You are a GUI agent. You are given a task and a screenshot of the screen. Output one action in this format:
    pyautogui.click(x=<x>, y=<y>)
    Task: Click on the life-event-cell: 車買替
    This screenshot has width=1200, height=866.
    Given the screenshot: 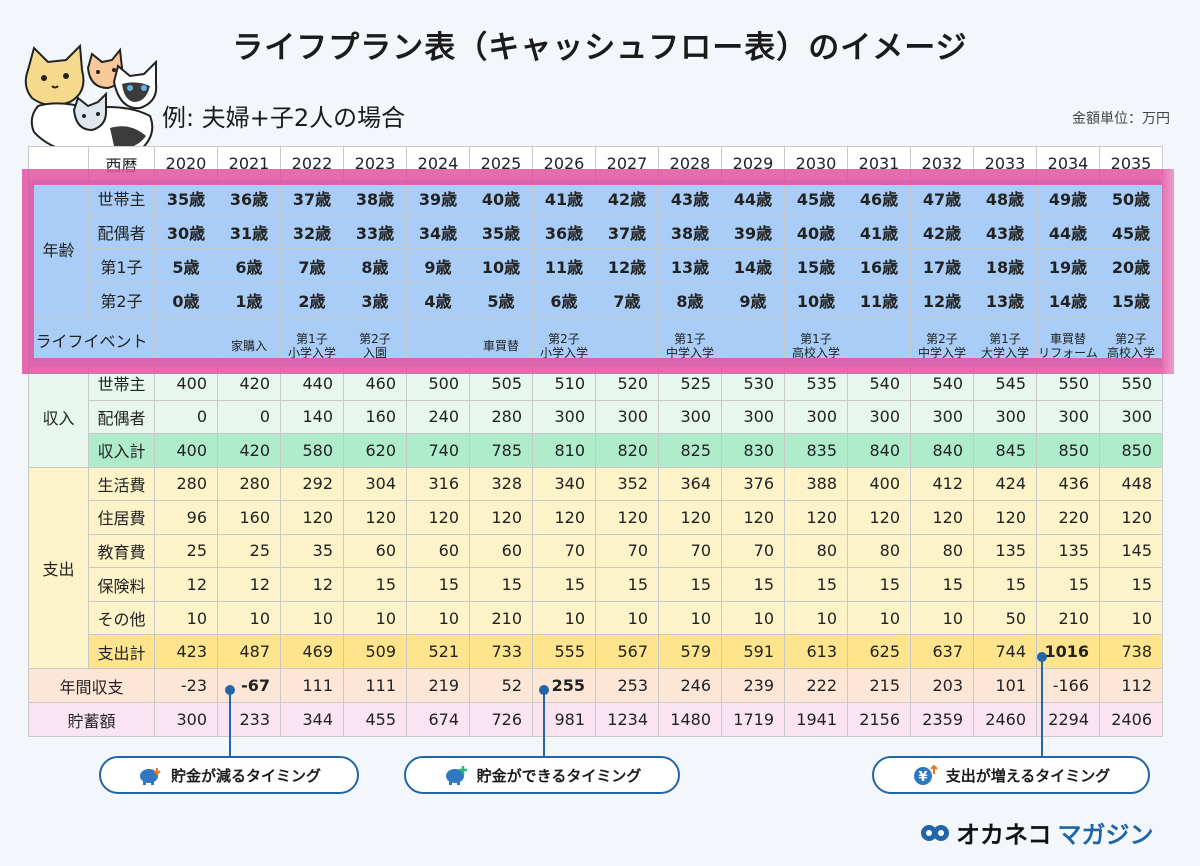 What is the action you would take?
    pyautogui.click(x=501, y=341)
    